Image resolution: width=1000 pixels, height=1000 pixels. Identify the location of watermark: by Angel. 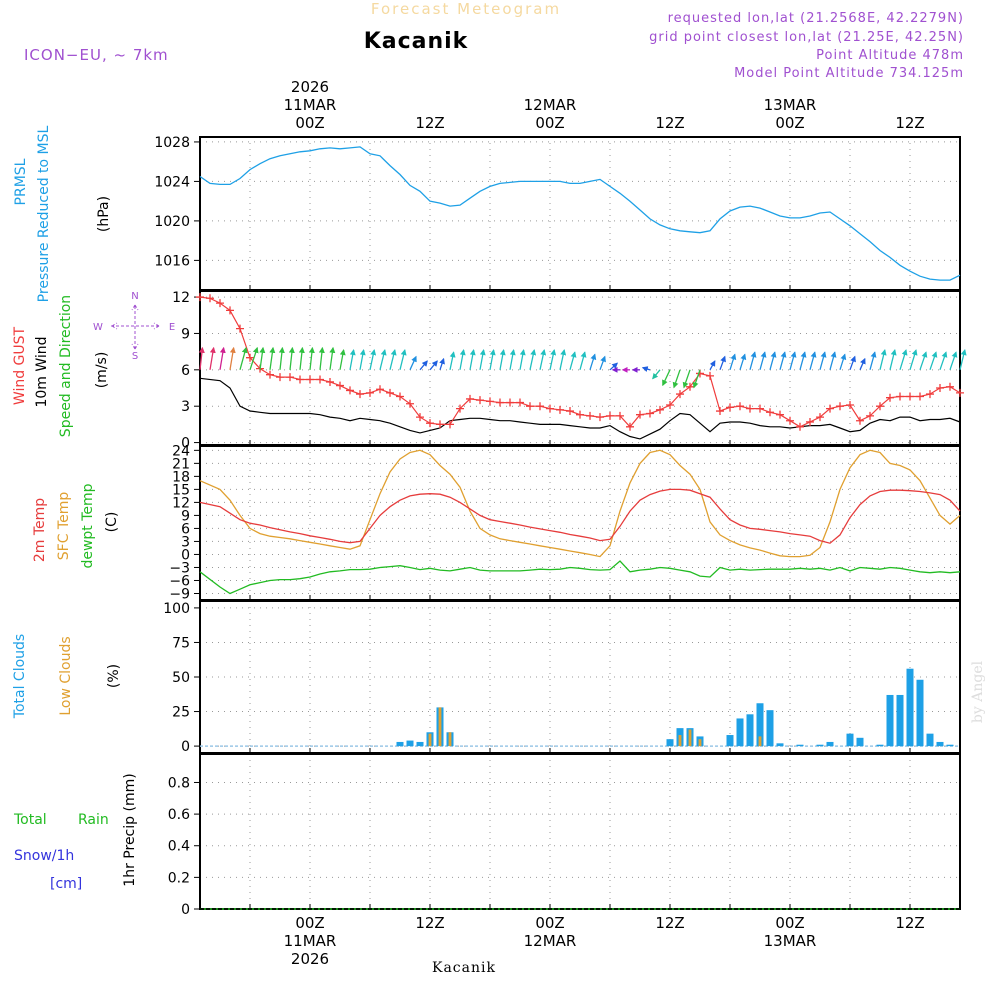
(978, 691).